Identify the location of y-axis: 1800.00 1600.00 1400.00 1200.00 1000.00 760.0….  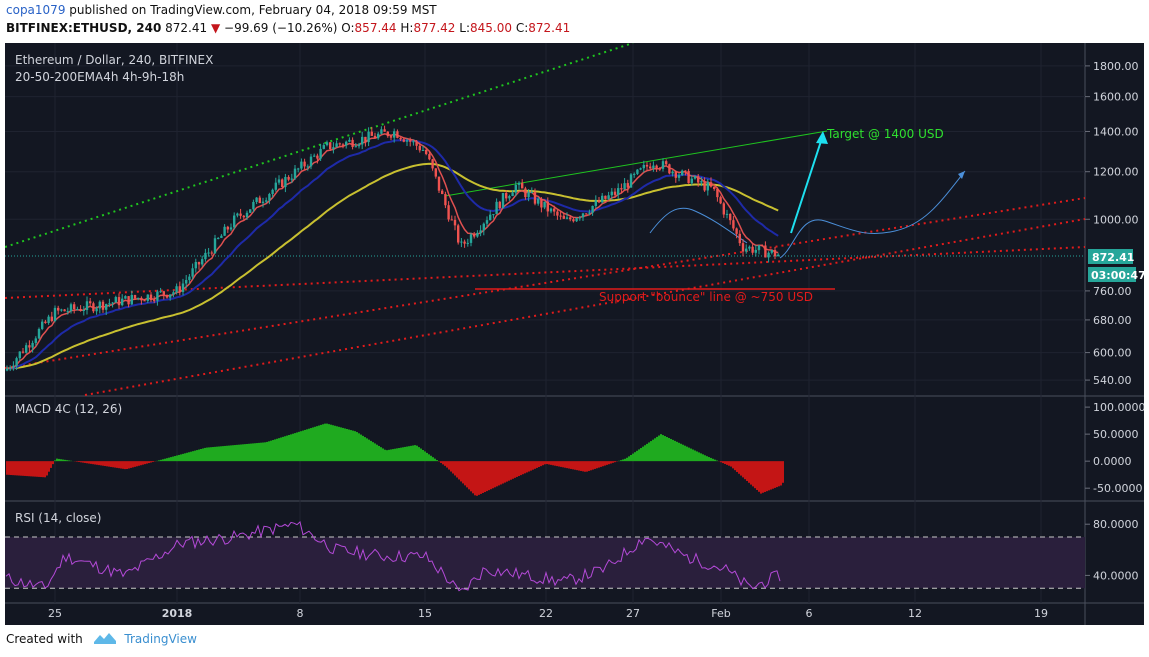
(1115, 321).